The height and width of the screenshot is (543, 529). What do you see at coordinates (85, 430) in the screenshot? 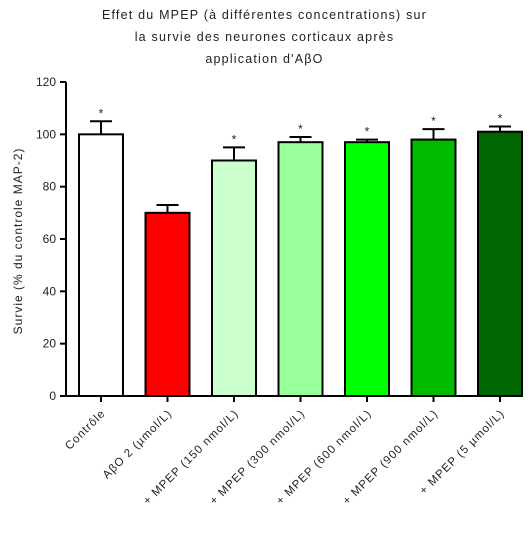
I see `x-tick-label: Contrôle` at bounding box center [85, 430].